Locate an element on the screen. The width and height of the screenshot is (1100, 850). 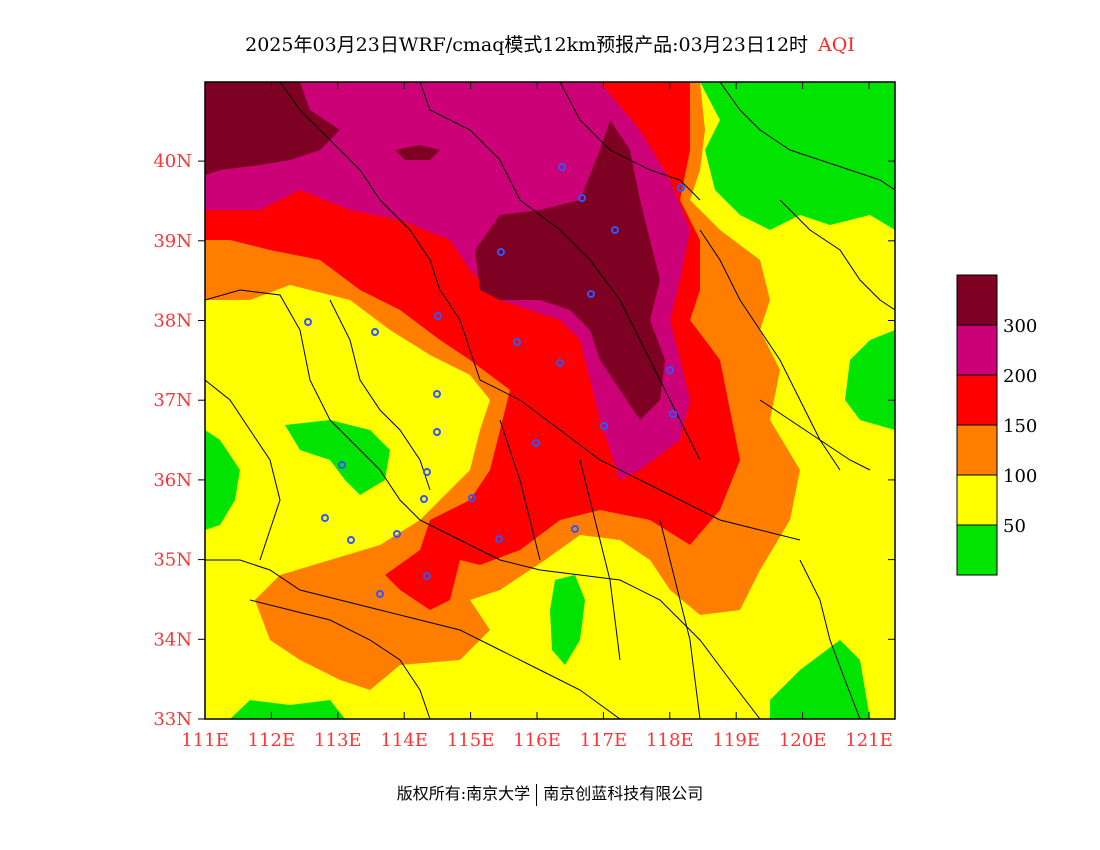
zone-good-southeast is located at coordinates (820, 679).